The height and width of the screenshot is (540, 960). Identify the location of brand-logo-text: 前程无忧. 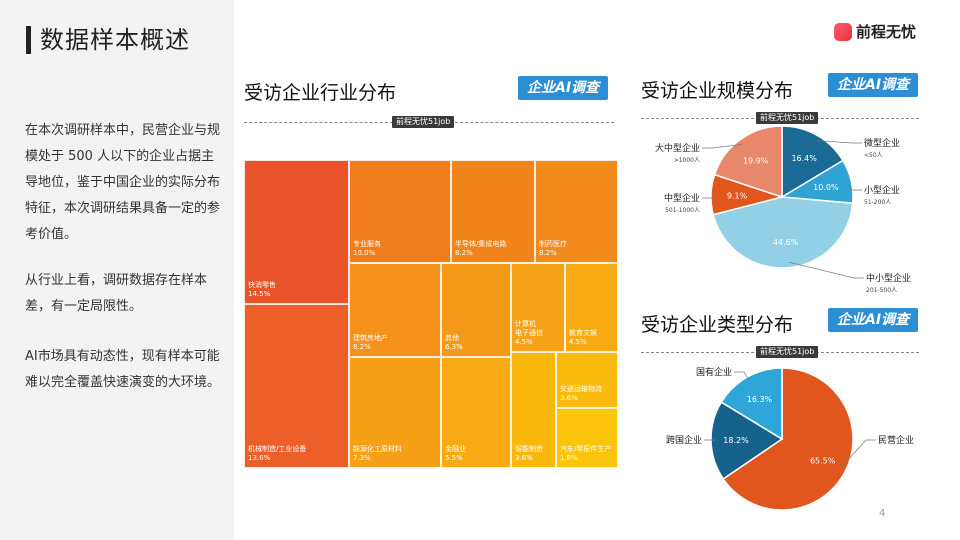
(886, 32).